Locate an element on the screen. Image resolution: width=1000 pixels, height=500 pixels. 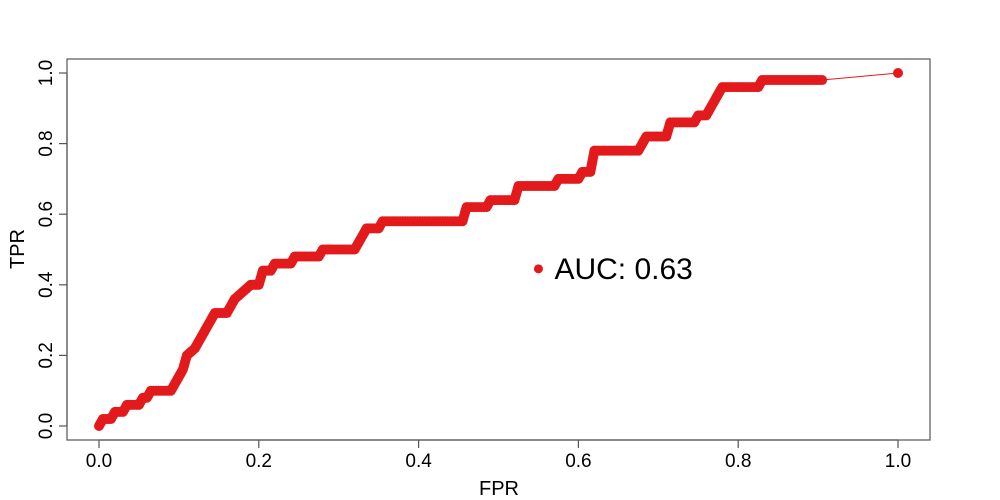
x-tick-label: 1.0 is located at coordinates (898, 461).